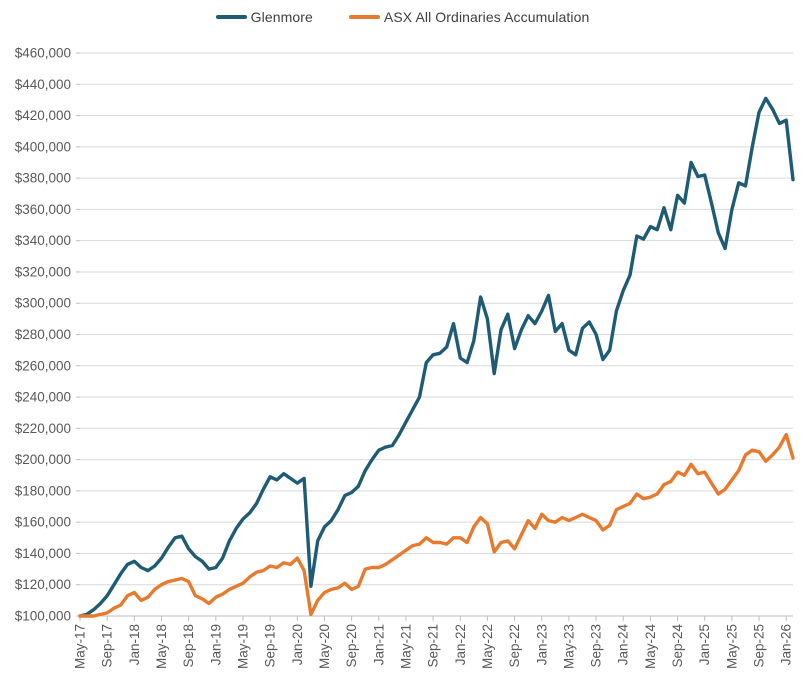  Describe the element at coordinates (43, 303) in the screenshot. I see `svg-text: $300,000` at that location.